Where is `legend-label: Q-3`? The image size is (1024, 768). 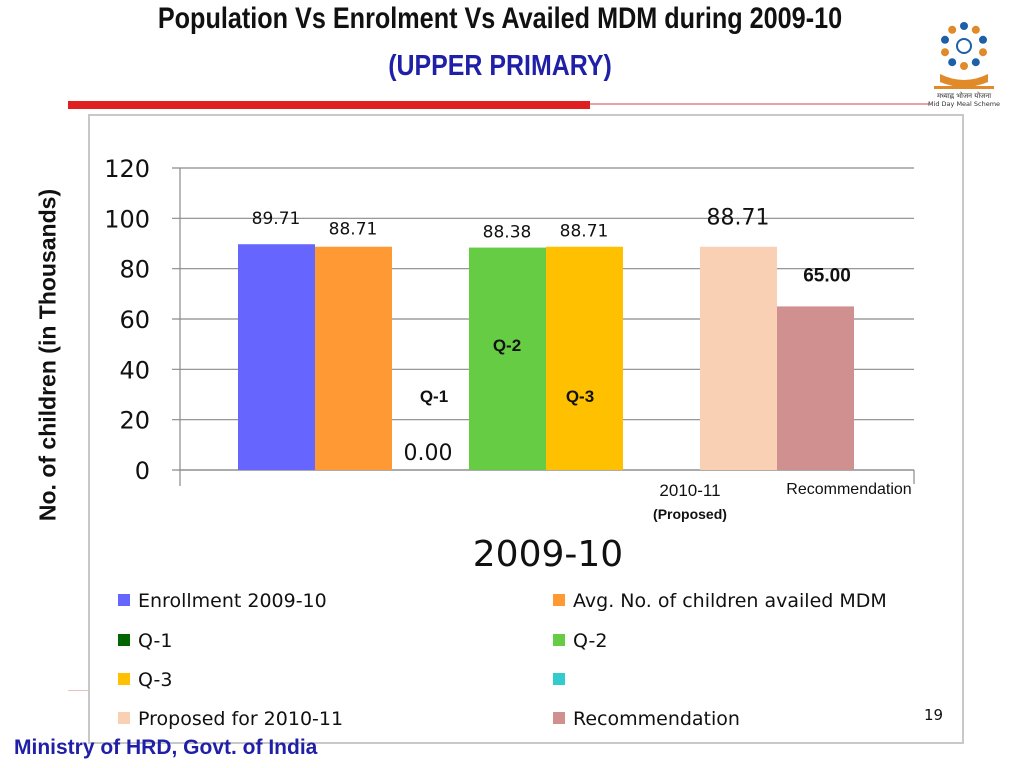 legend-label: Q-3 is located at coordinates (155, 680).